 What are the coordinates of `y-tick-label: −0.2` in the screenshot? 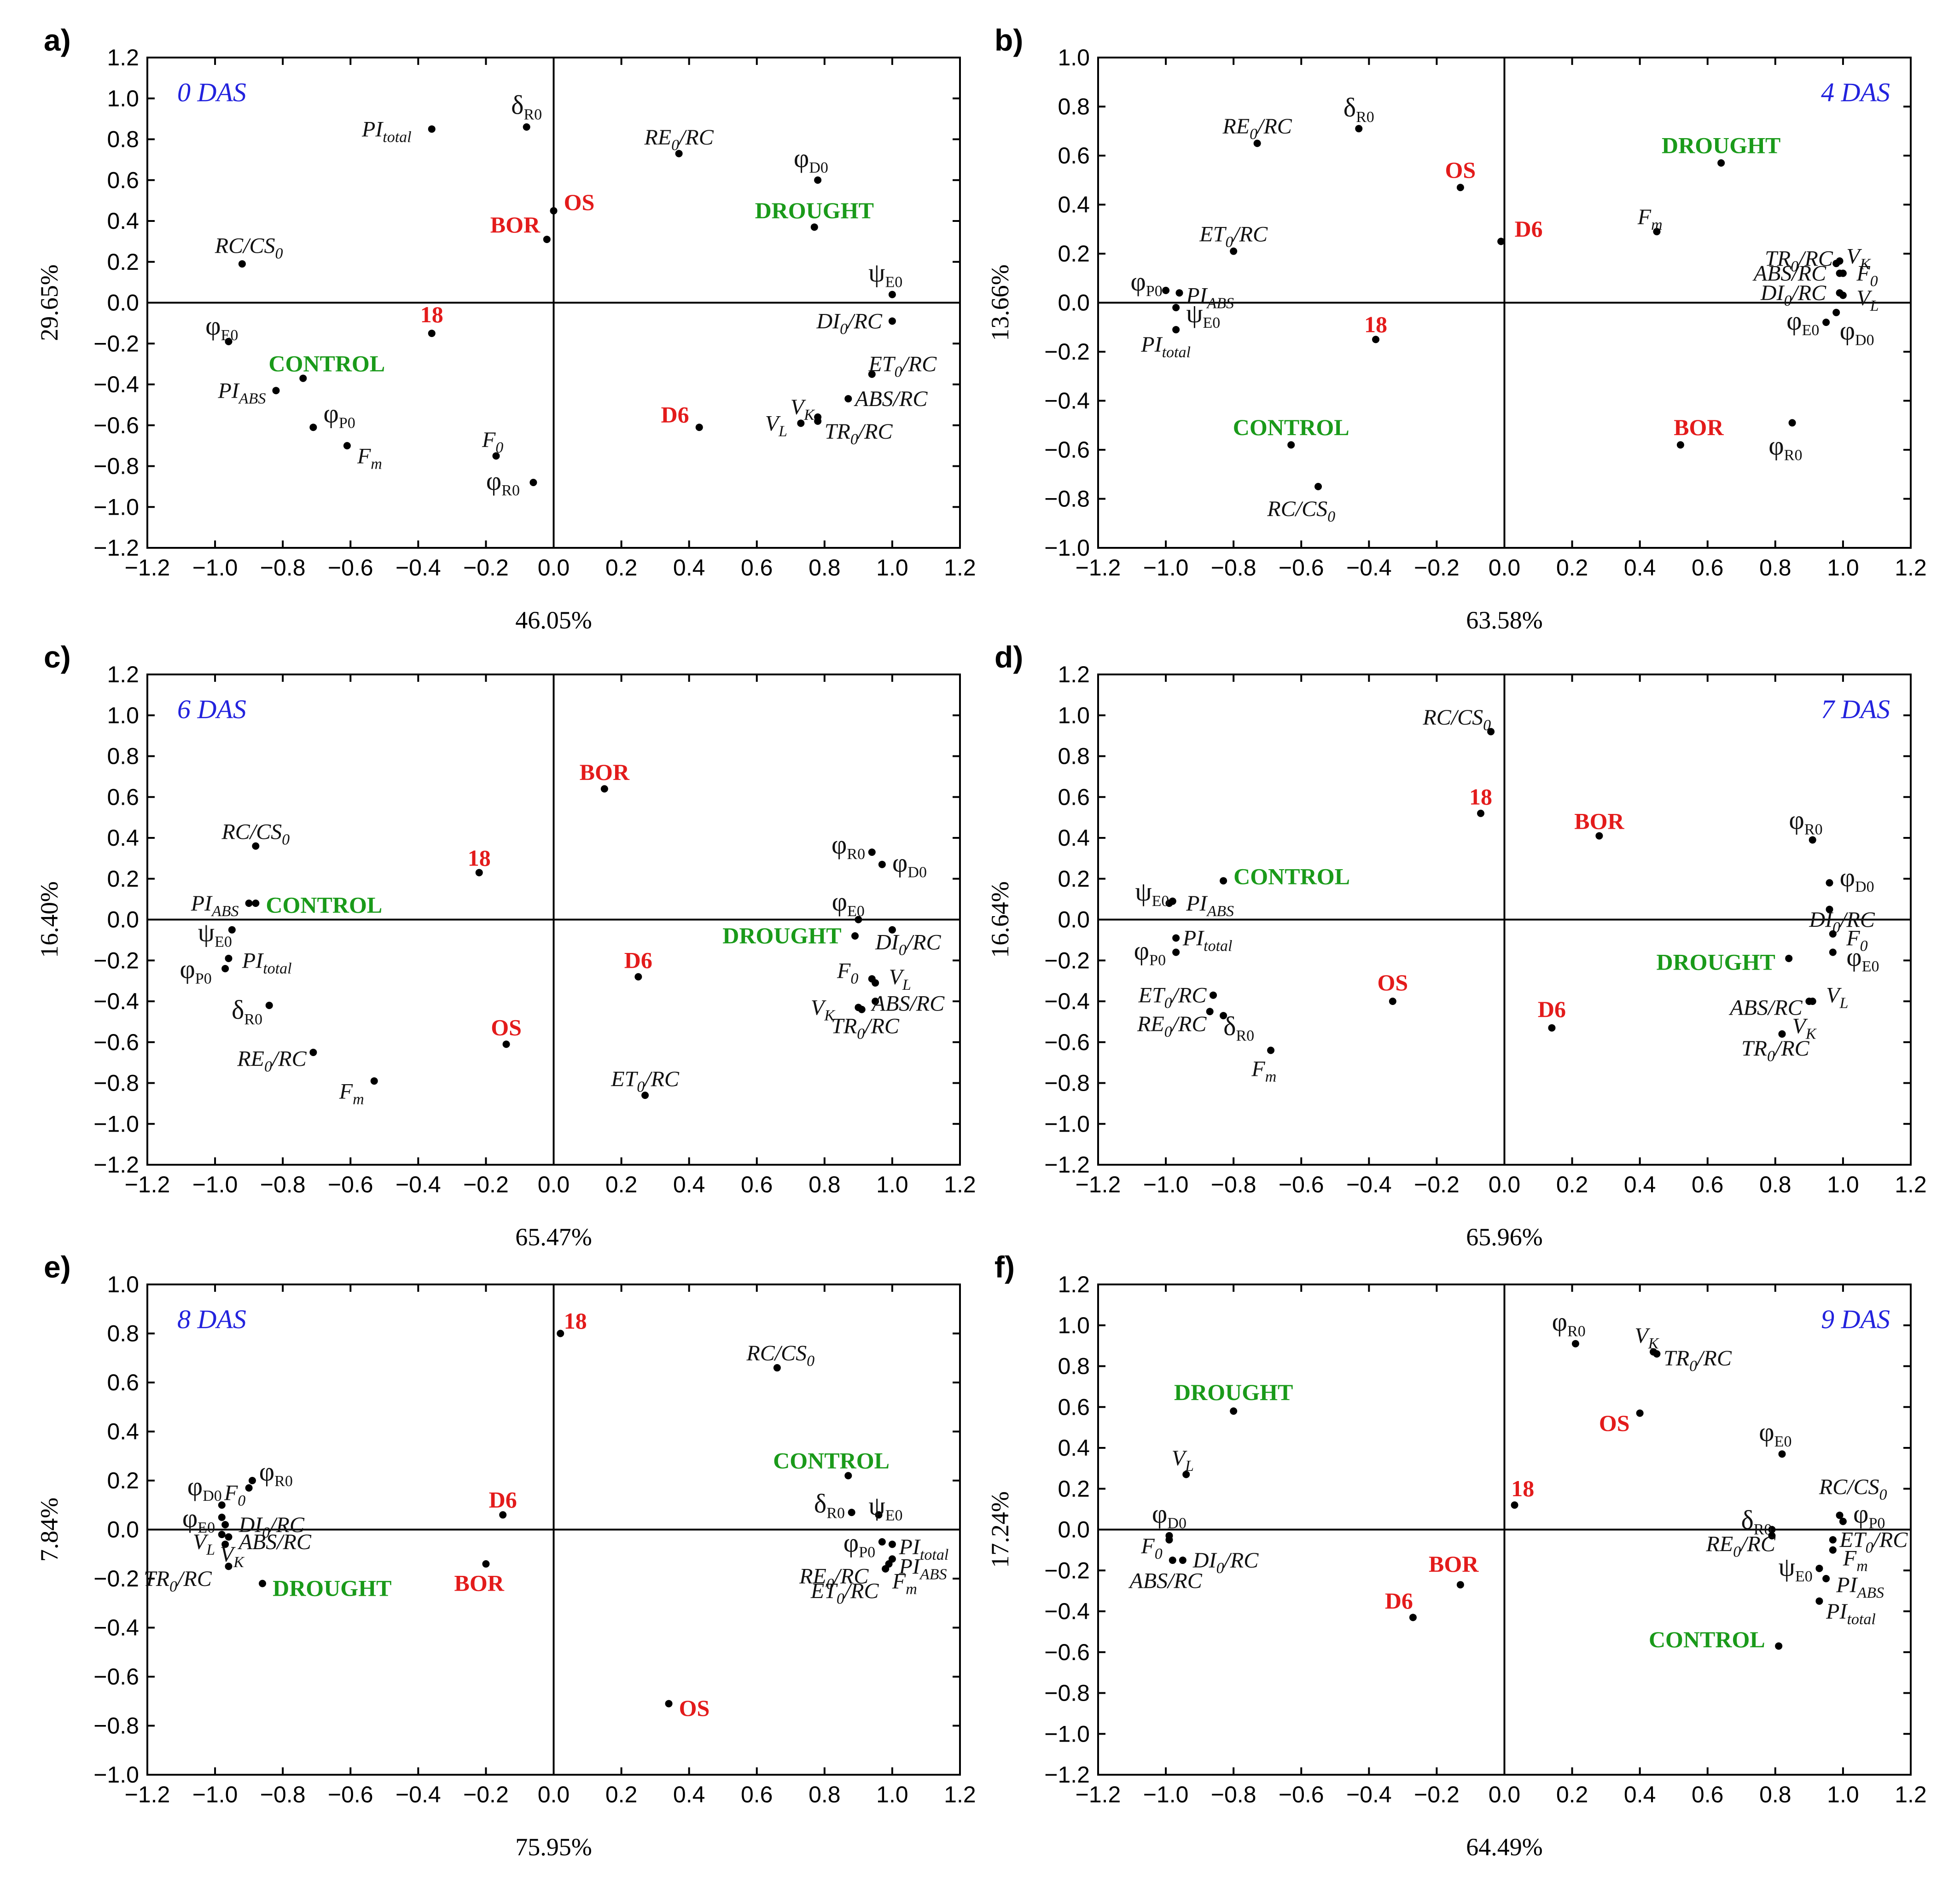 It's located at (116, 960).